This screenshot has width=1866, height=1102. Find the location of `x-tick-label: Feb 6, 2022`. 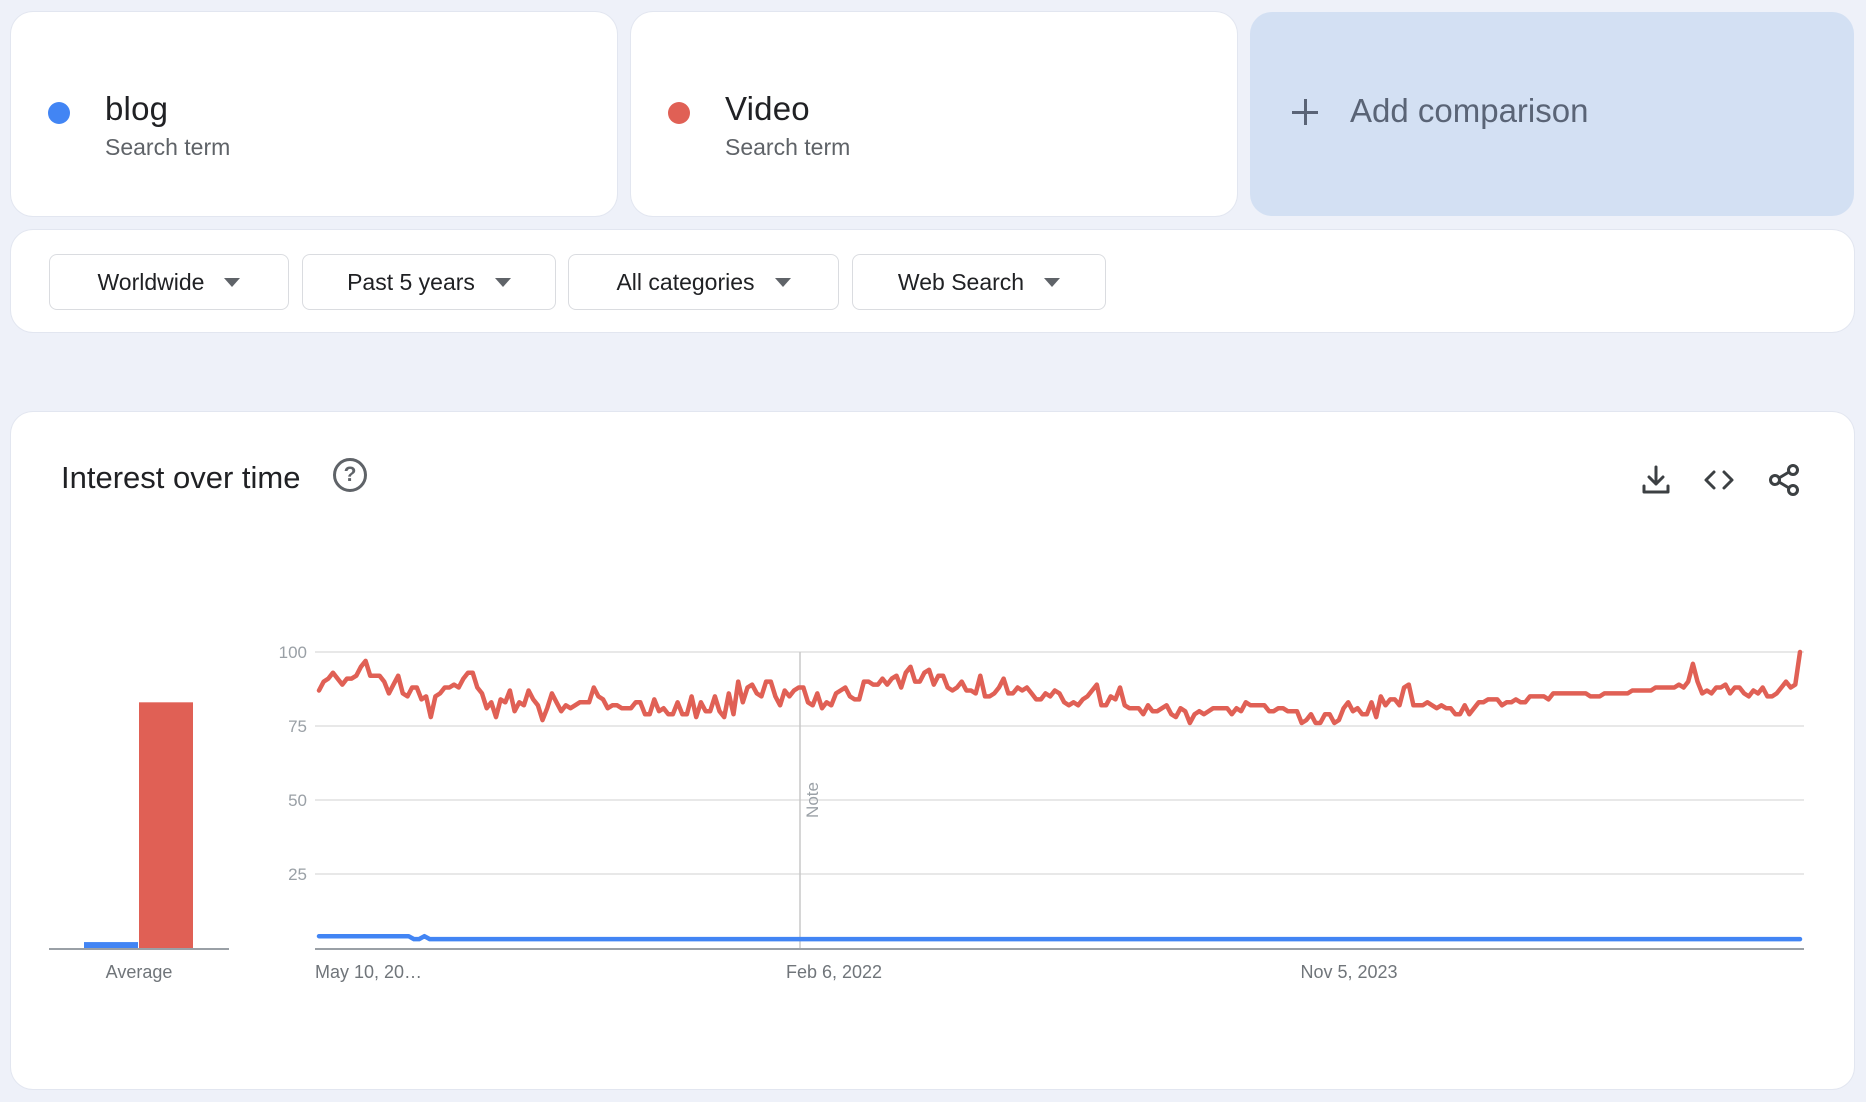

x-tick-label: Feb 6, 2022 is located at coordinates (834, 972).